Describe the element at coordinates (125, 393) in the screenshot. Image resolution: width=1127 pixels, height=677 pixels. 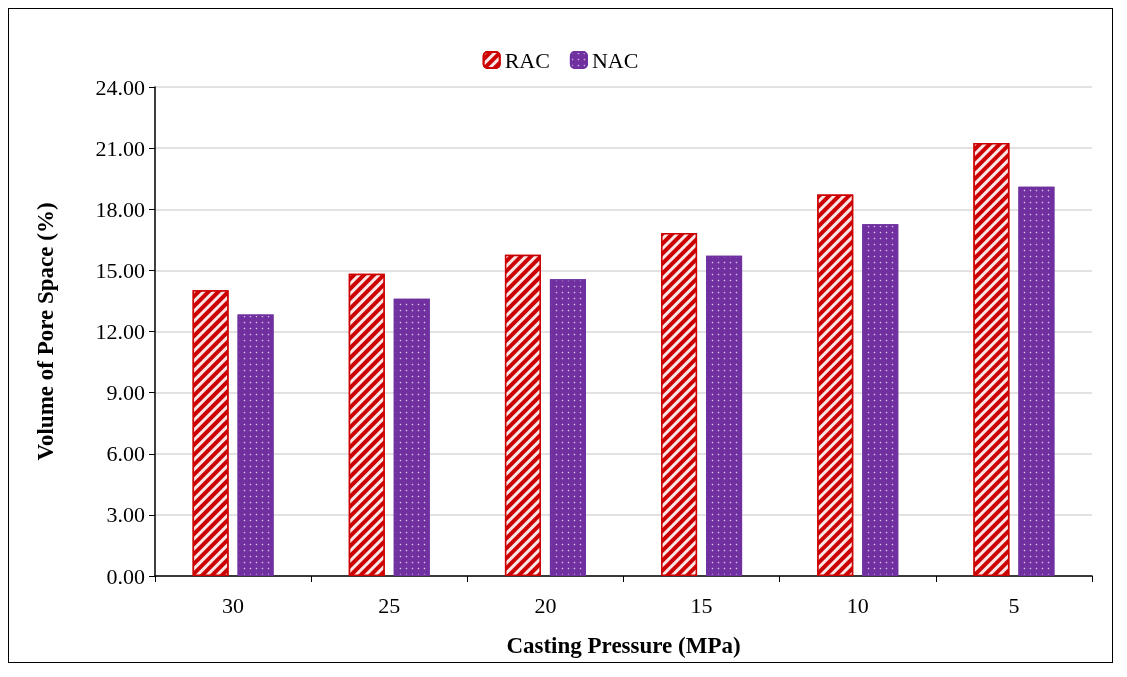
I see `y-tick-label: 9.00` at that location.